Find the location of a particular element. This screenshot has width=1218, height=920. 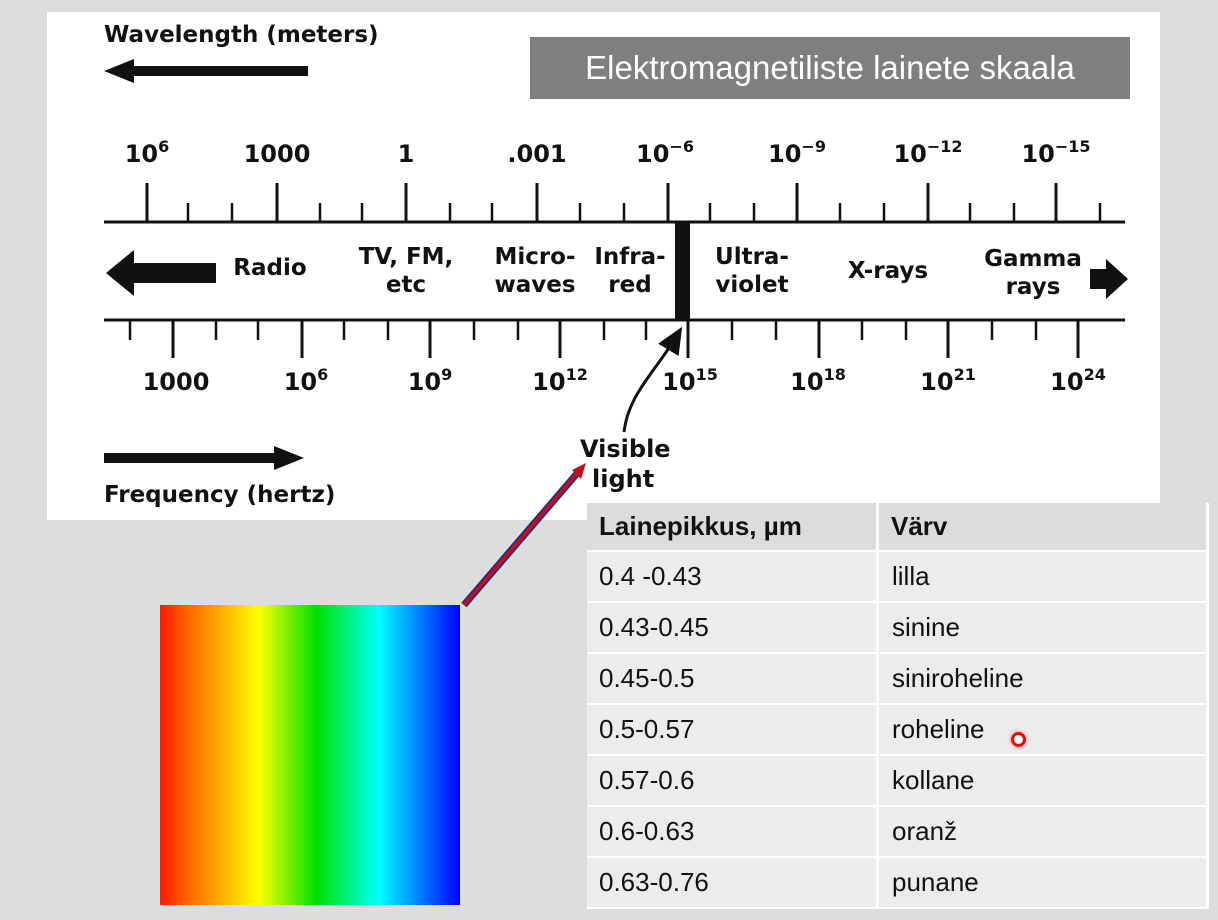

wavelength-tick-label: 10⁻¹⁵ is located at coordinates (1055, 152).